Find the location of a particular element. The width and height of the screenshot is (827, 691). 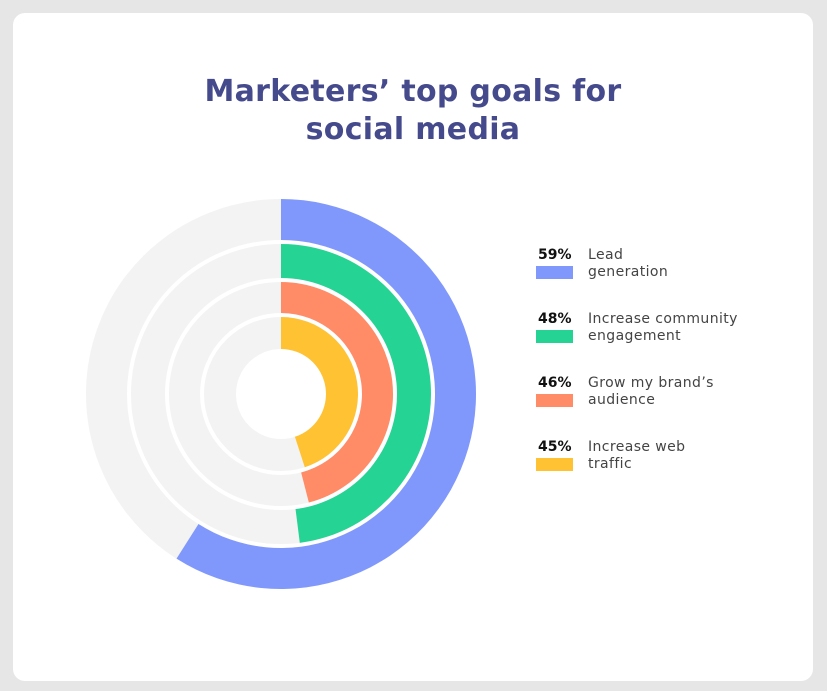

legend-value: 48% is located at coordinates (555, 319).